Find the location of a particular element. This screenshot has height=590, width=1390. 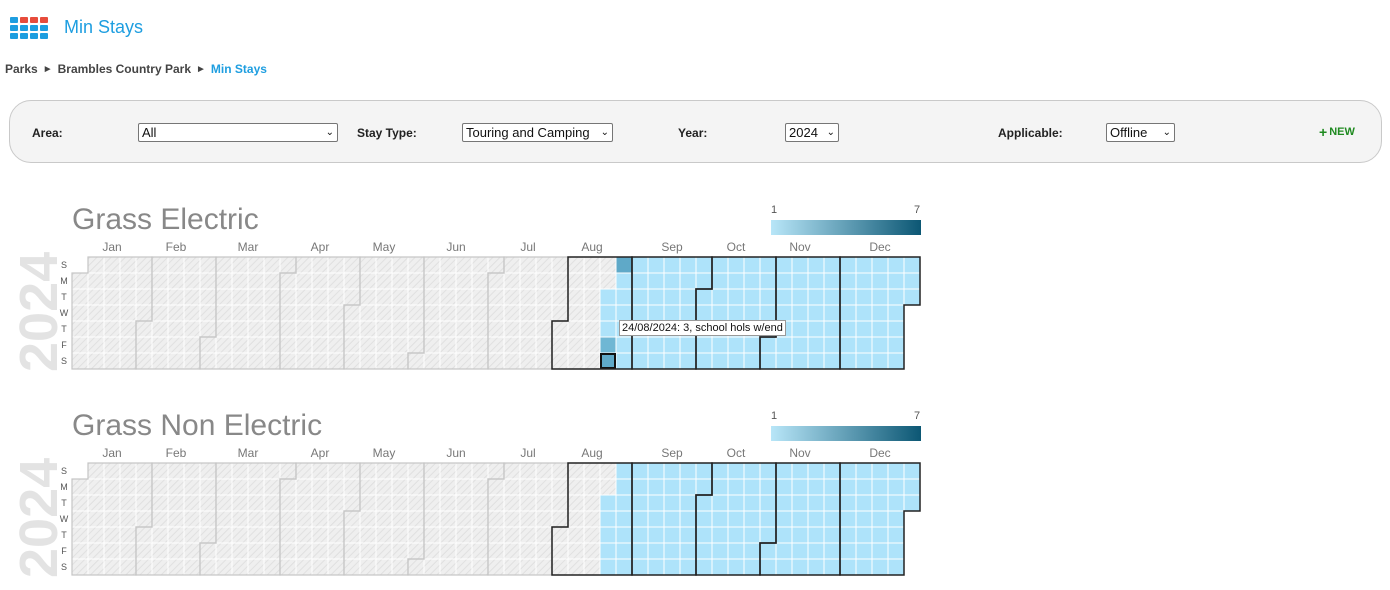

breadcrumb-park: Brambles Country Park is located at coordinates (124, 69).